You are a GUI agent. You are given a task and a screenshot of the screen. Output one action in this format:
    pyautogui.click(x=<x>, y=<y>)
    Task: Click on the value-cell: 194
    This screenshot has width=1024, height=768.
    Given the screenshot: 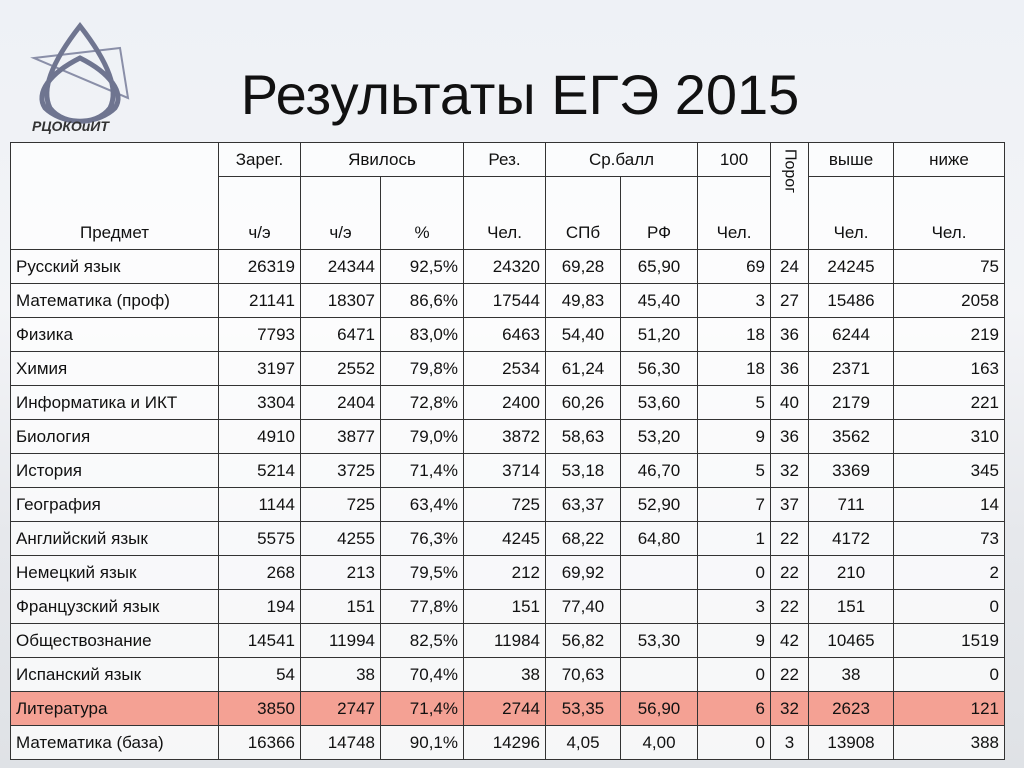 What is the action you would take?
    pyautogui.click(x=259, y=606)
    